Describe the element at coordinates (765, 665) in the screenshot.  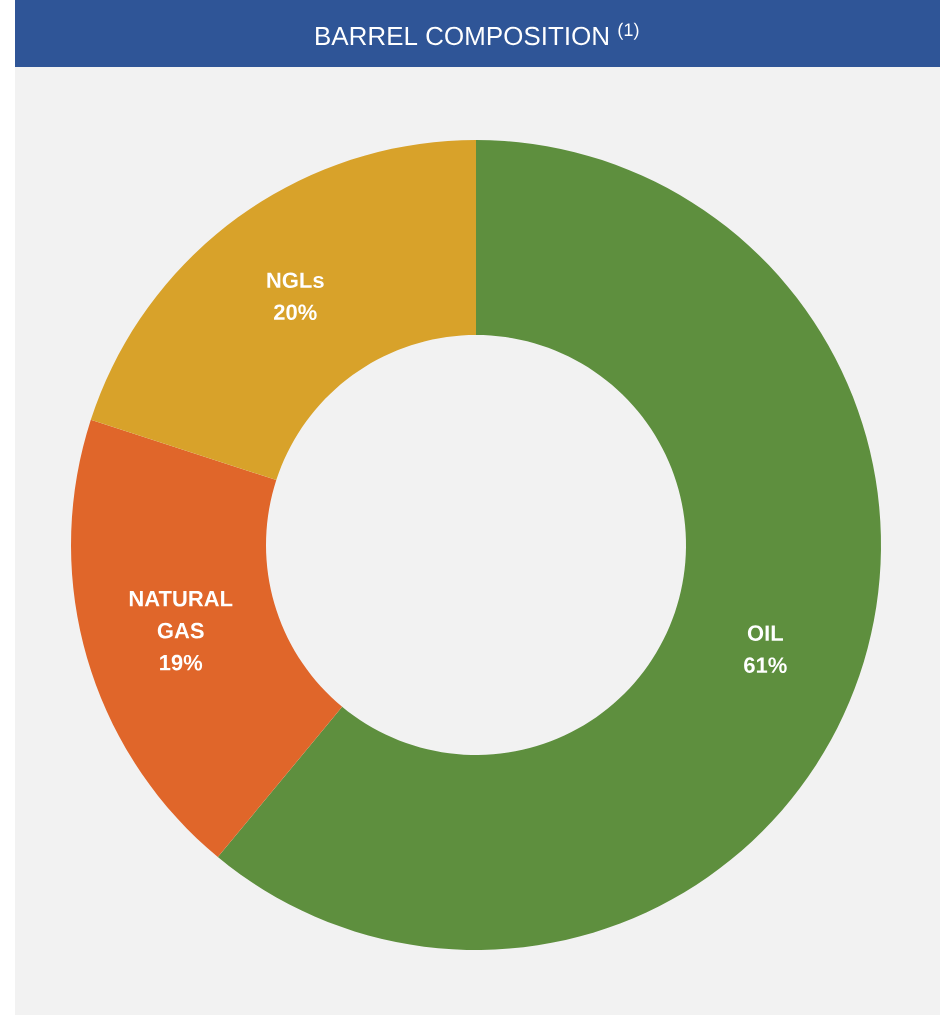
I see `data-label: 61%` at that location.